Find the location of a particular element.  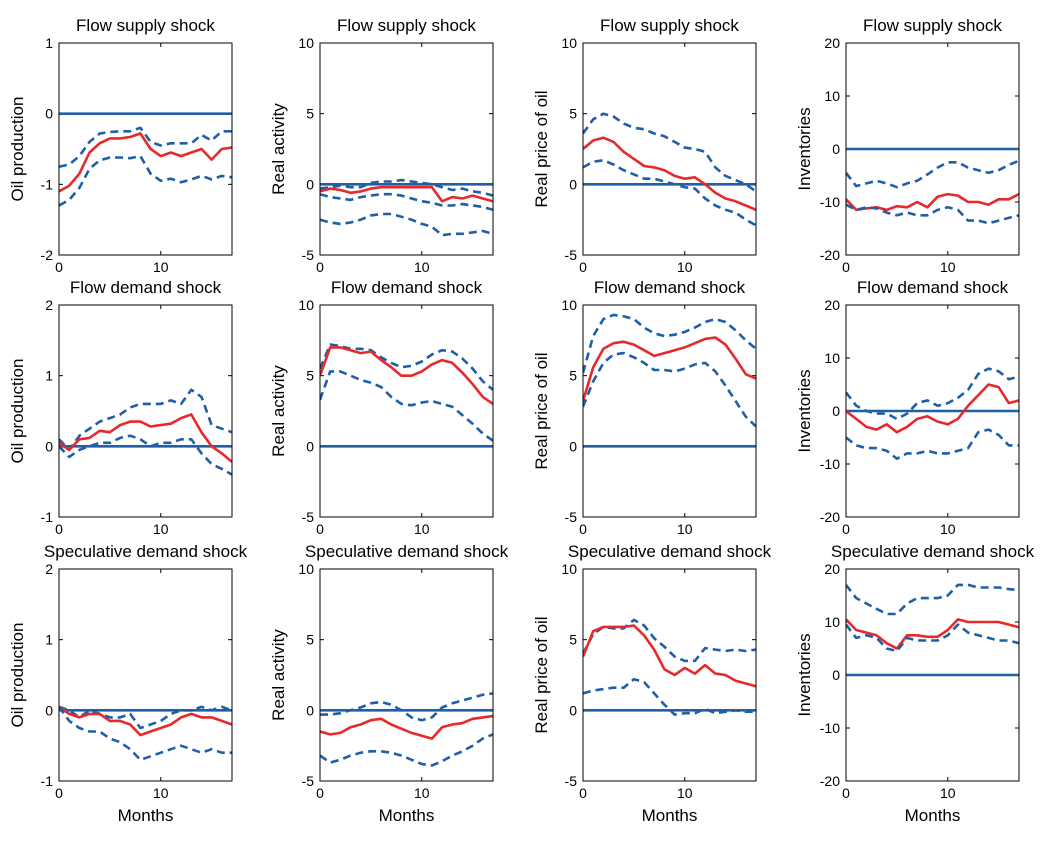

y-axis-label: Real price of oil is located at coordinates (541, 674).